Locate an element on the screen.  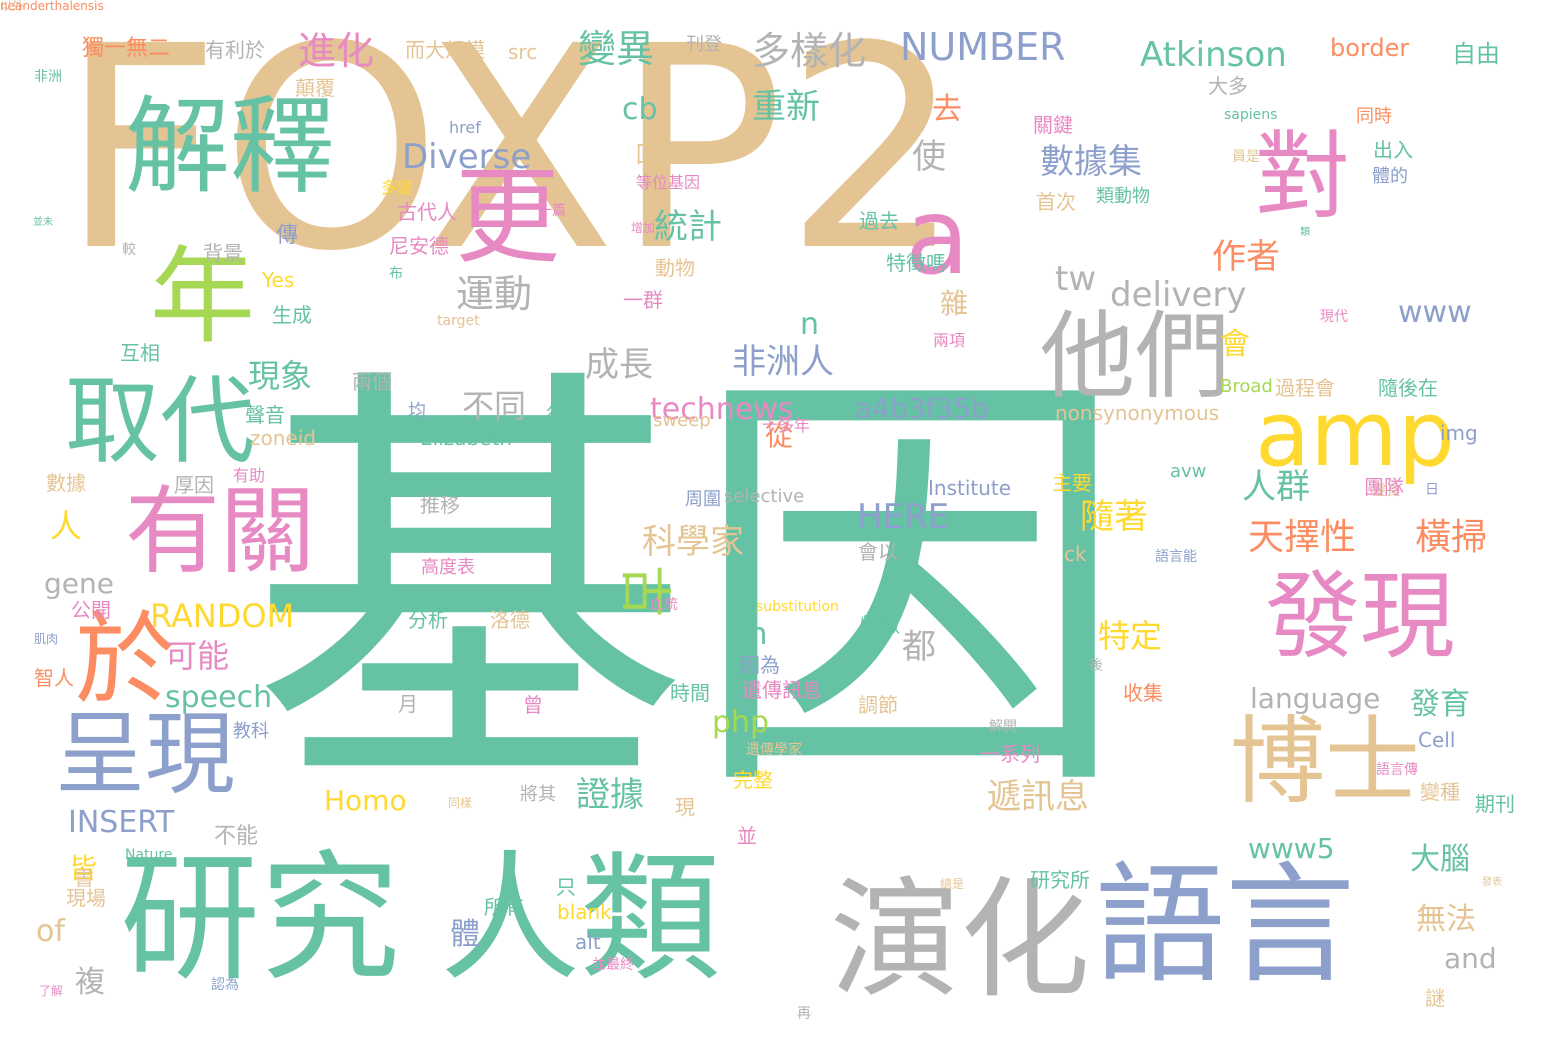
cloud-word: 呈現 is located at coordinates (145, 754).